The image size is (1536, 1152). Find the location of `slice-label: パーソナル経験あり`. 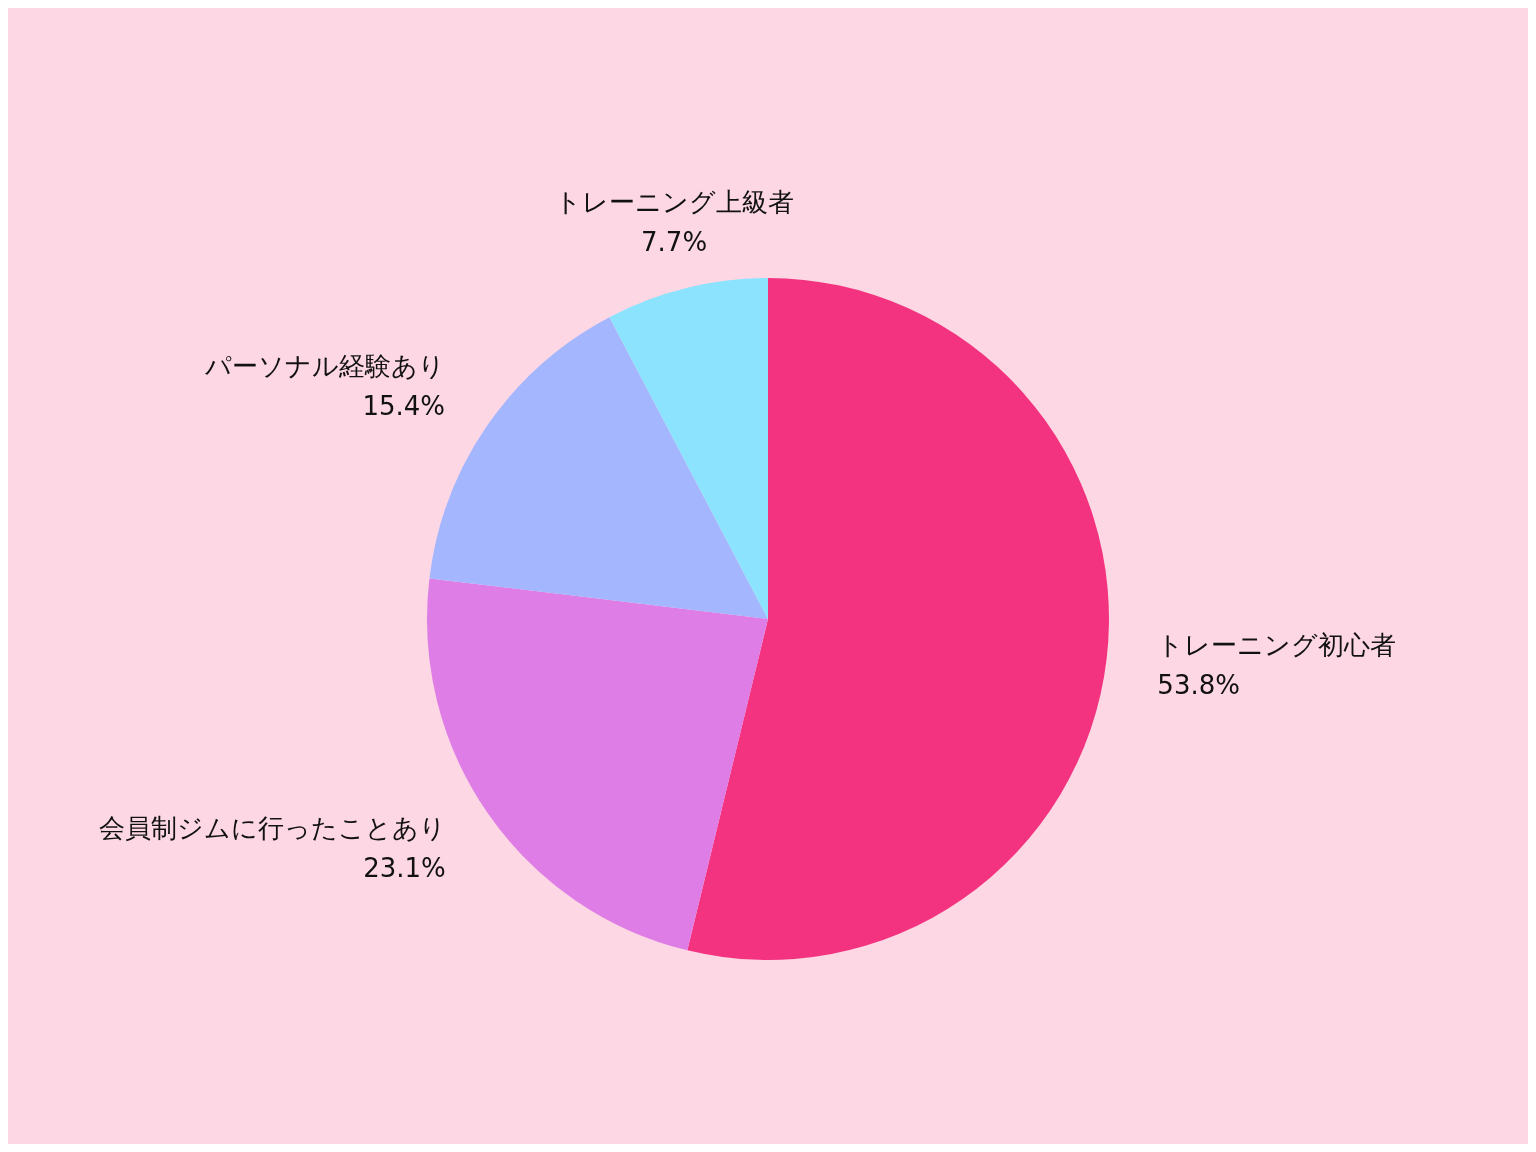

slice-label: パーソナル経験あり is located at coordinates (325, 366).